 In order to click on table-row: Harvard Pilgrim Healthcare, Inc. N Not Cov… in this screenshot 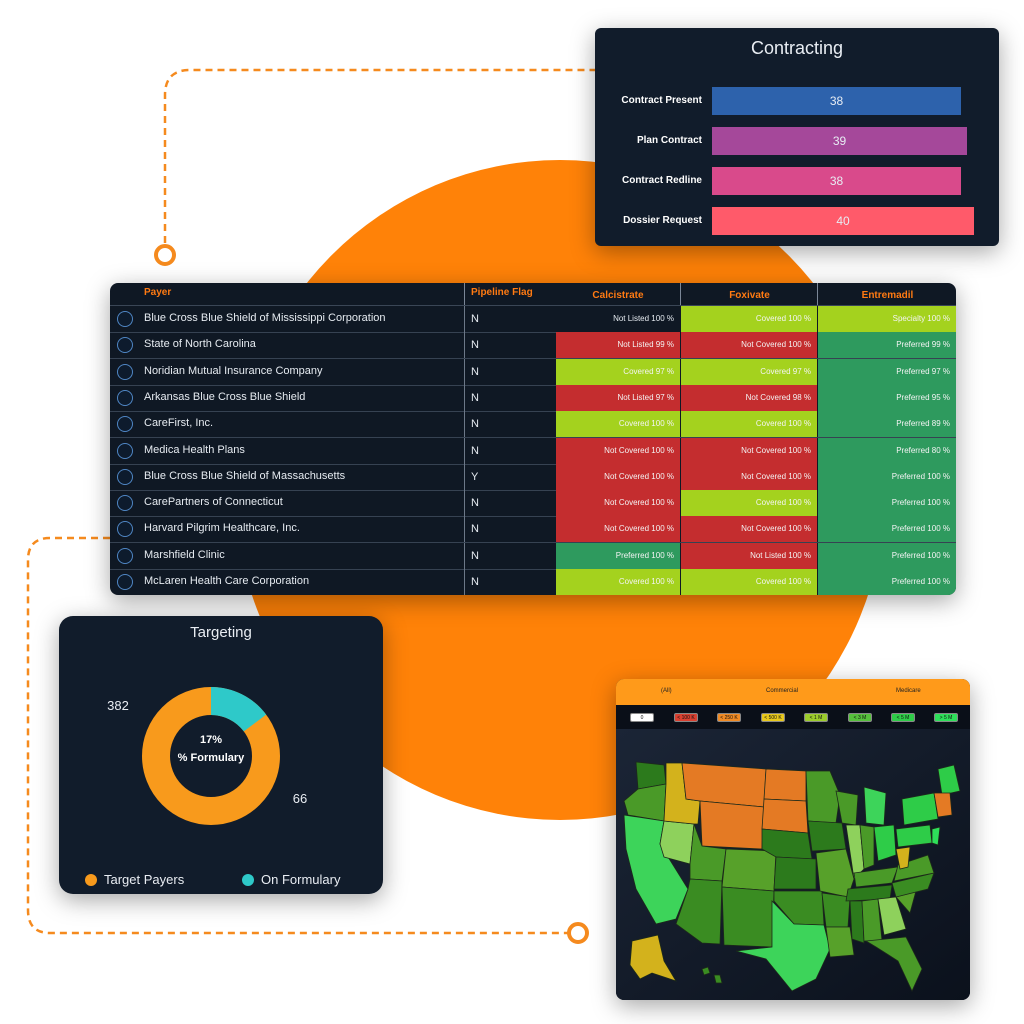, I will do `click(533, 530)`.